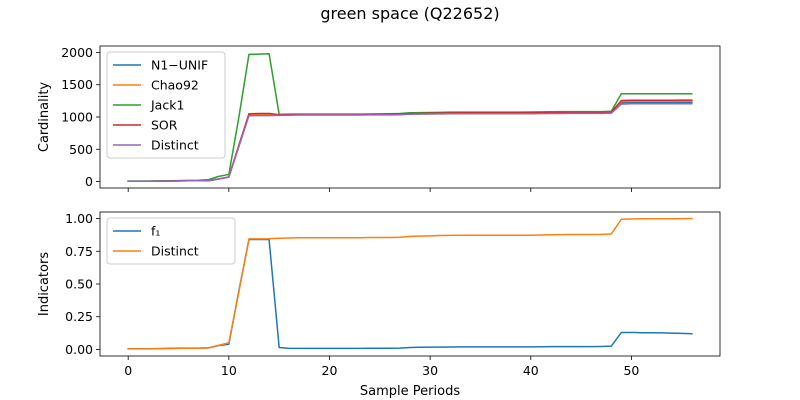 This screenshot has width=800, height=400. What do you see at coordinates (155, 231) in the screenshot?
I see `legend-label-f: f₁` at bounding box center [155, 231].